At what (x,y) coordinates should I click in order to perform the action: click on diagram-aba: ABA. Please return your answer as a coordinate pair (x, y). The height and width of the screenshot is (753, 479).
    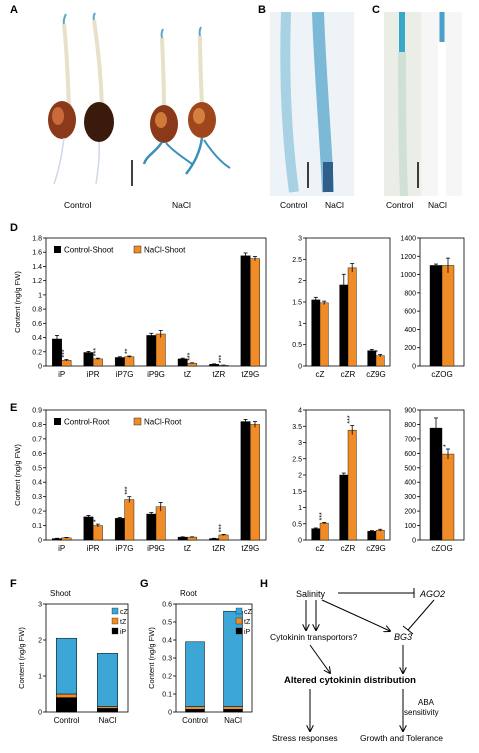
    Looking at the image, I should click on (426, 702).